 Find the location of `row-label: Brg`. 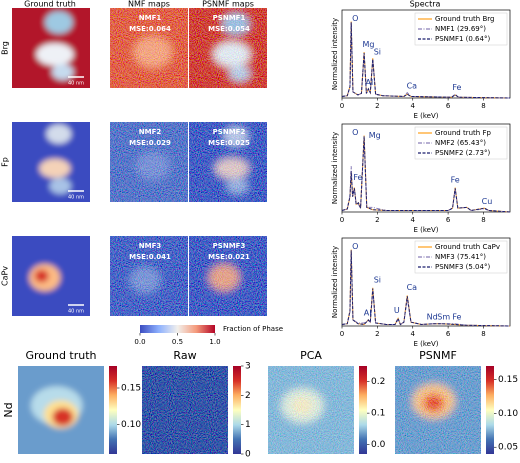

row-label: Brg is located at coordinates (5, 48).